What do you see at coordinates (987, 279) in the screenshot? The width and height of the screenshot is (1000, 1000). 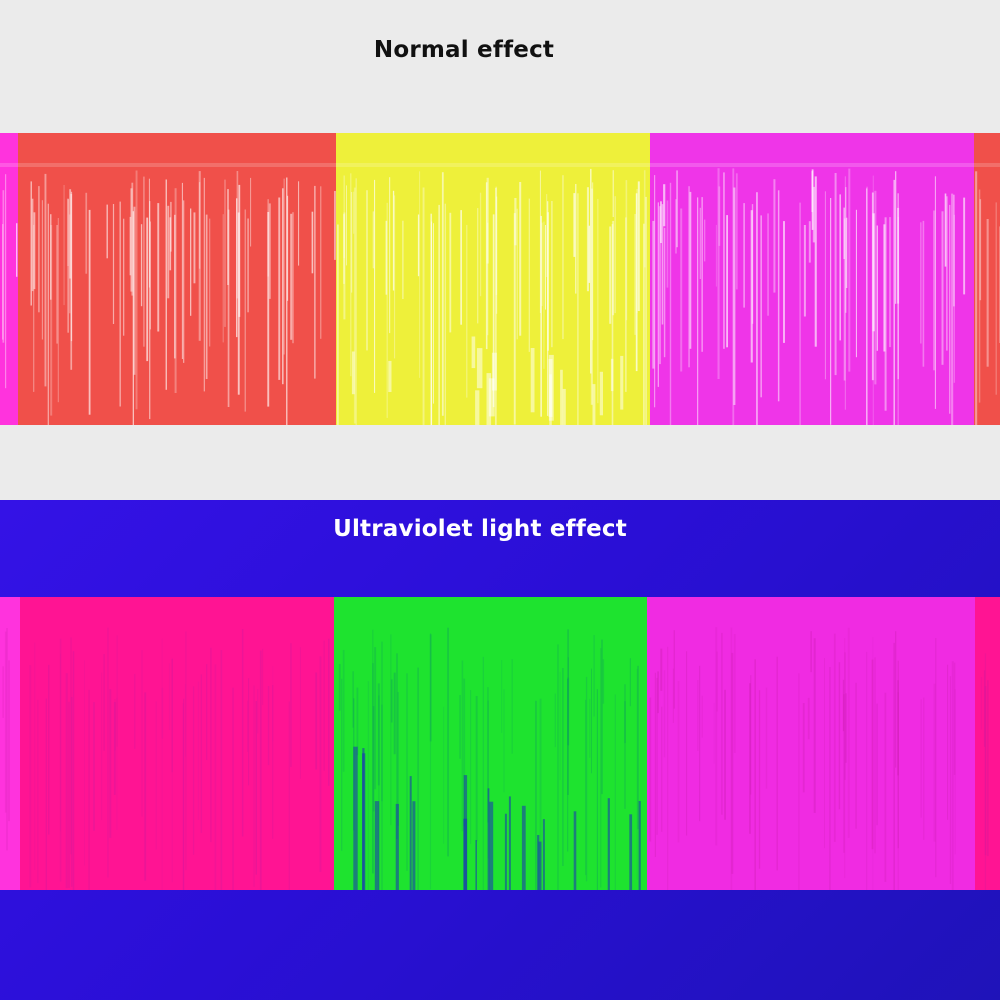 I see `right-edge-panel` at bounding box center [987, 279].